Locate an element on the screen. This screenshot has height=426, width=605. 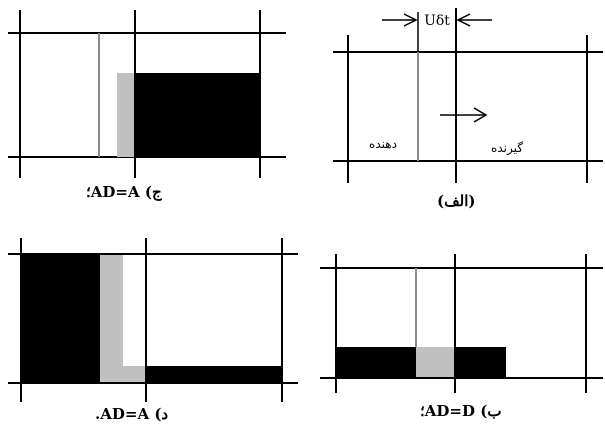
black-fill-strip is located at coordinates (214, 374).